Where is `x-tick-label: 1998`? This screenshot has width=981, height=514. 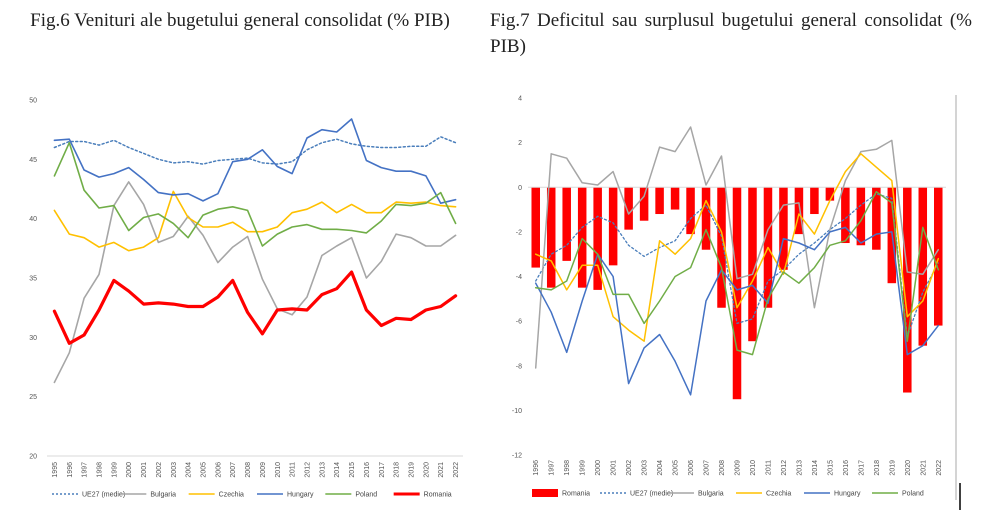
x-tick-label: 1998 is located at coordinates (100, 470).